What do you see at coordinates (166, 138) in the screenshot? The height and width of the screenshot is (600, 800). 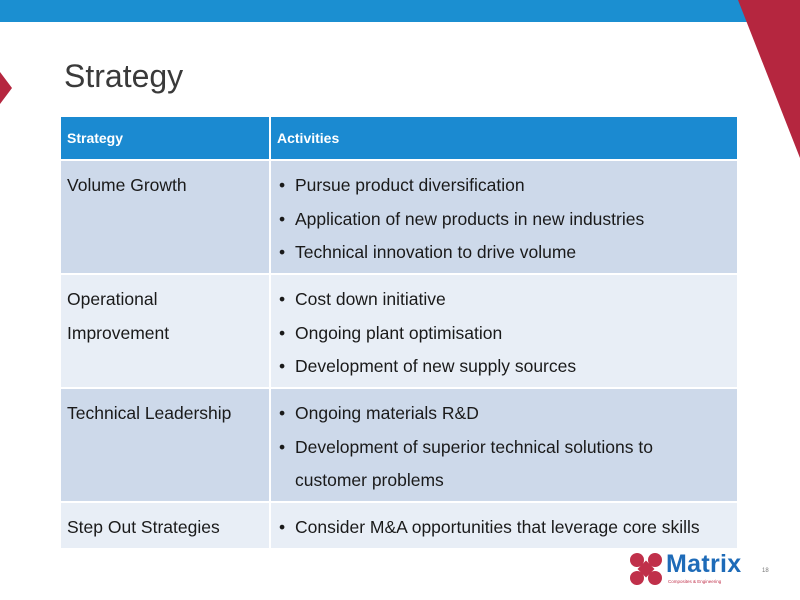 I see `header-strategy: Strategy` at bounding box center [166, 138].